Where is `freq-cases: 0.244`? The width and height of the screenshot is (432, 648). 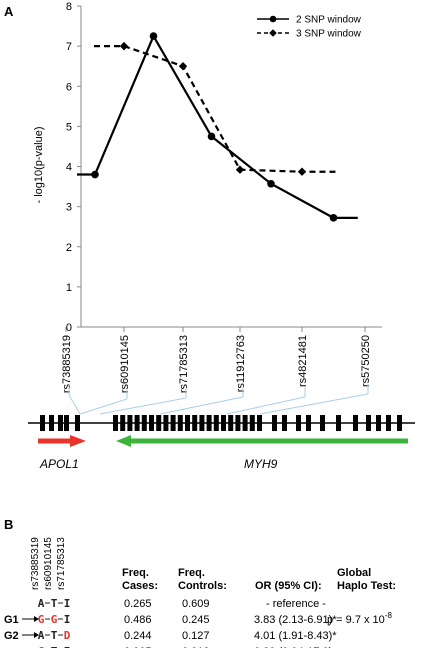
freq-cases: 0.244 is located at coordinates (138, 636).